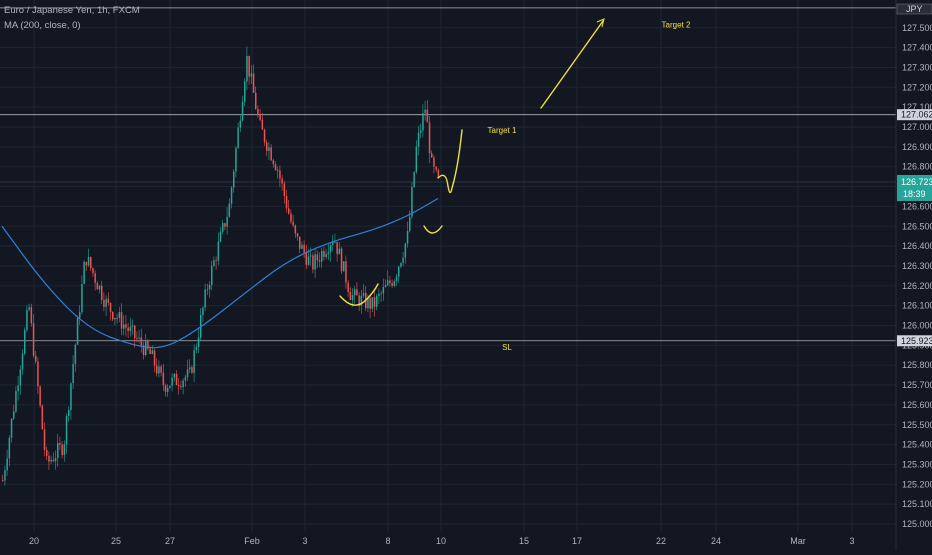 The width and height of the screenshot is (932, 555). Describe the element at coordinates (387, 541) in the screenshot. I see `x-tick-label: 8` at that location.